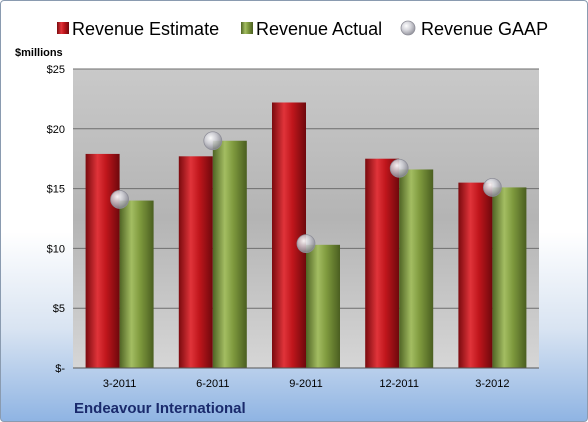 The width and height of the screenshot is (588, 422). Describe the element at coordinates (492, 384) in the screenshot. I see `x-tick-label: 3-2012` at that location.